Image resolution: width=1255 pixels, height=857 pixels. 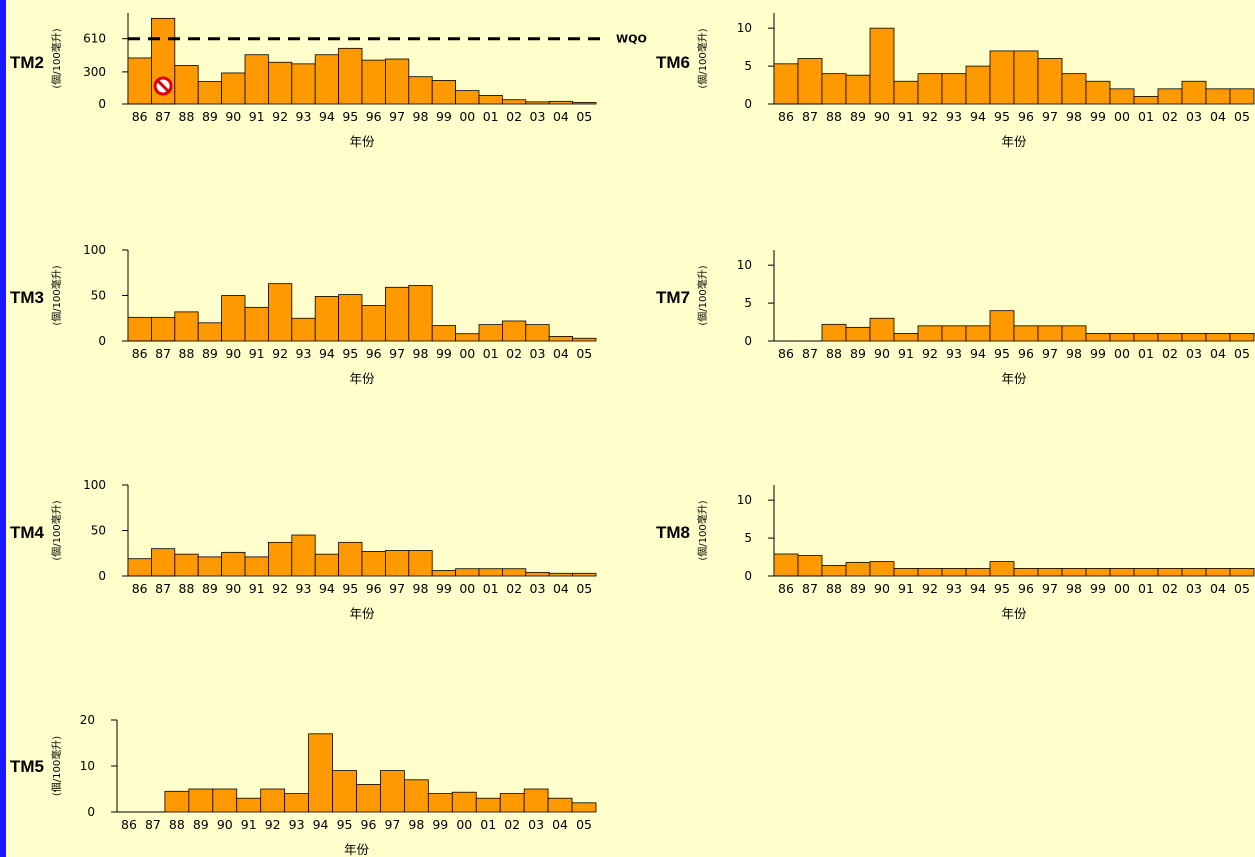 I want to click on tm8-x-tick-label: 04, so click(x=1218, y=588).